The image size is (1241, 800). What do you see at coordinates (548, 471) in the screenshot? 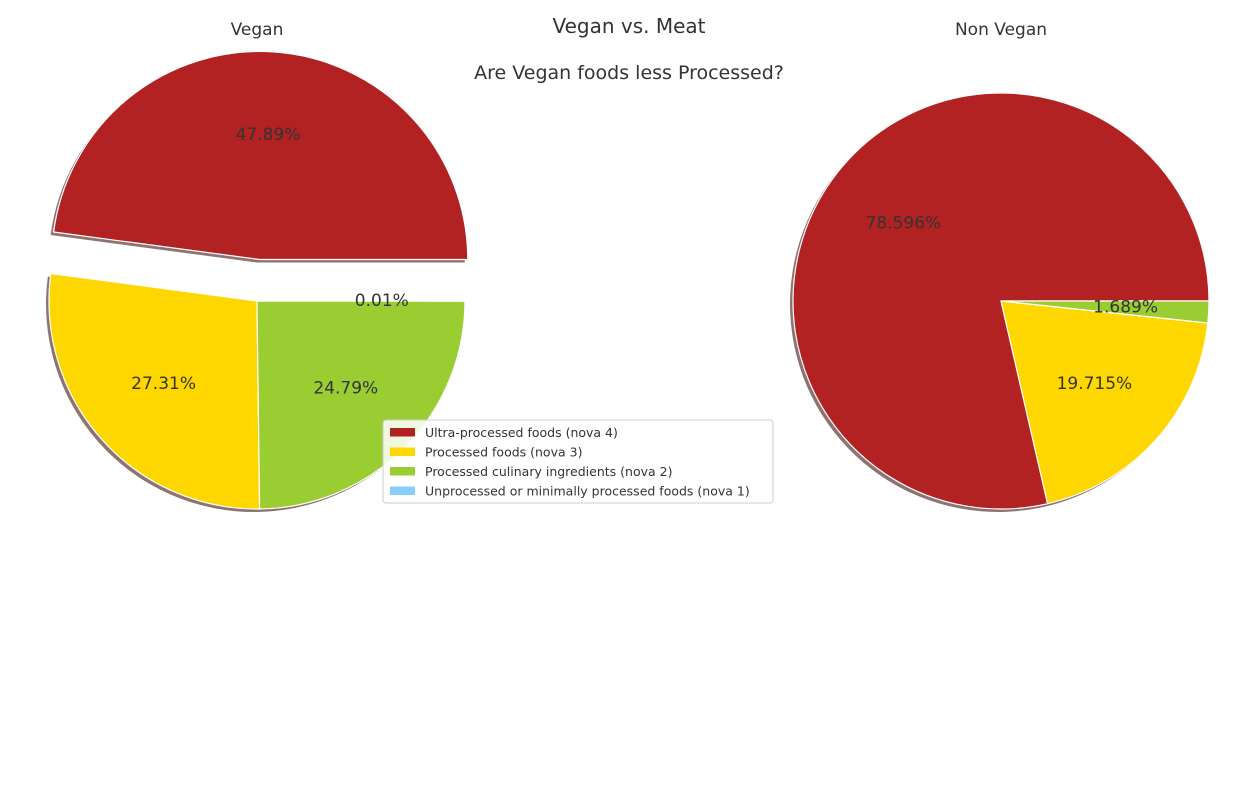
I see `legend-label-processed-culinary-ingredients-nova-2: Processed culinary ingredients (nova 2)` at bounding box center [548, 471].